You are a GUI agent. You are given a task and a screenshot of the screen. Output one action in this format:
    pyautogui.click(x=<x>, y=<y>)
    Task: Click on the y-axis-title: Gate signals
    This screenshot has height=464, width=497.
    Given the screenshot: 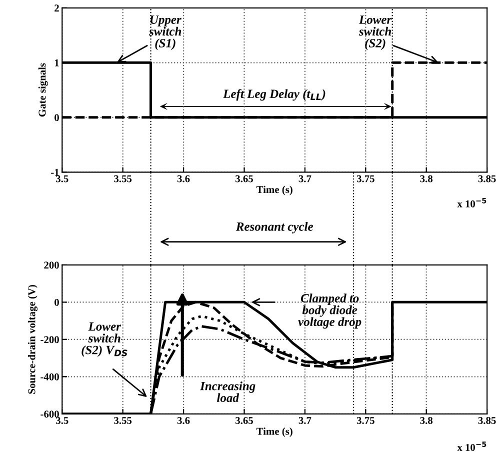 What is the action you would take?
    pyautogui.click(x=43, y=90)
    